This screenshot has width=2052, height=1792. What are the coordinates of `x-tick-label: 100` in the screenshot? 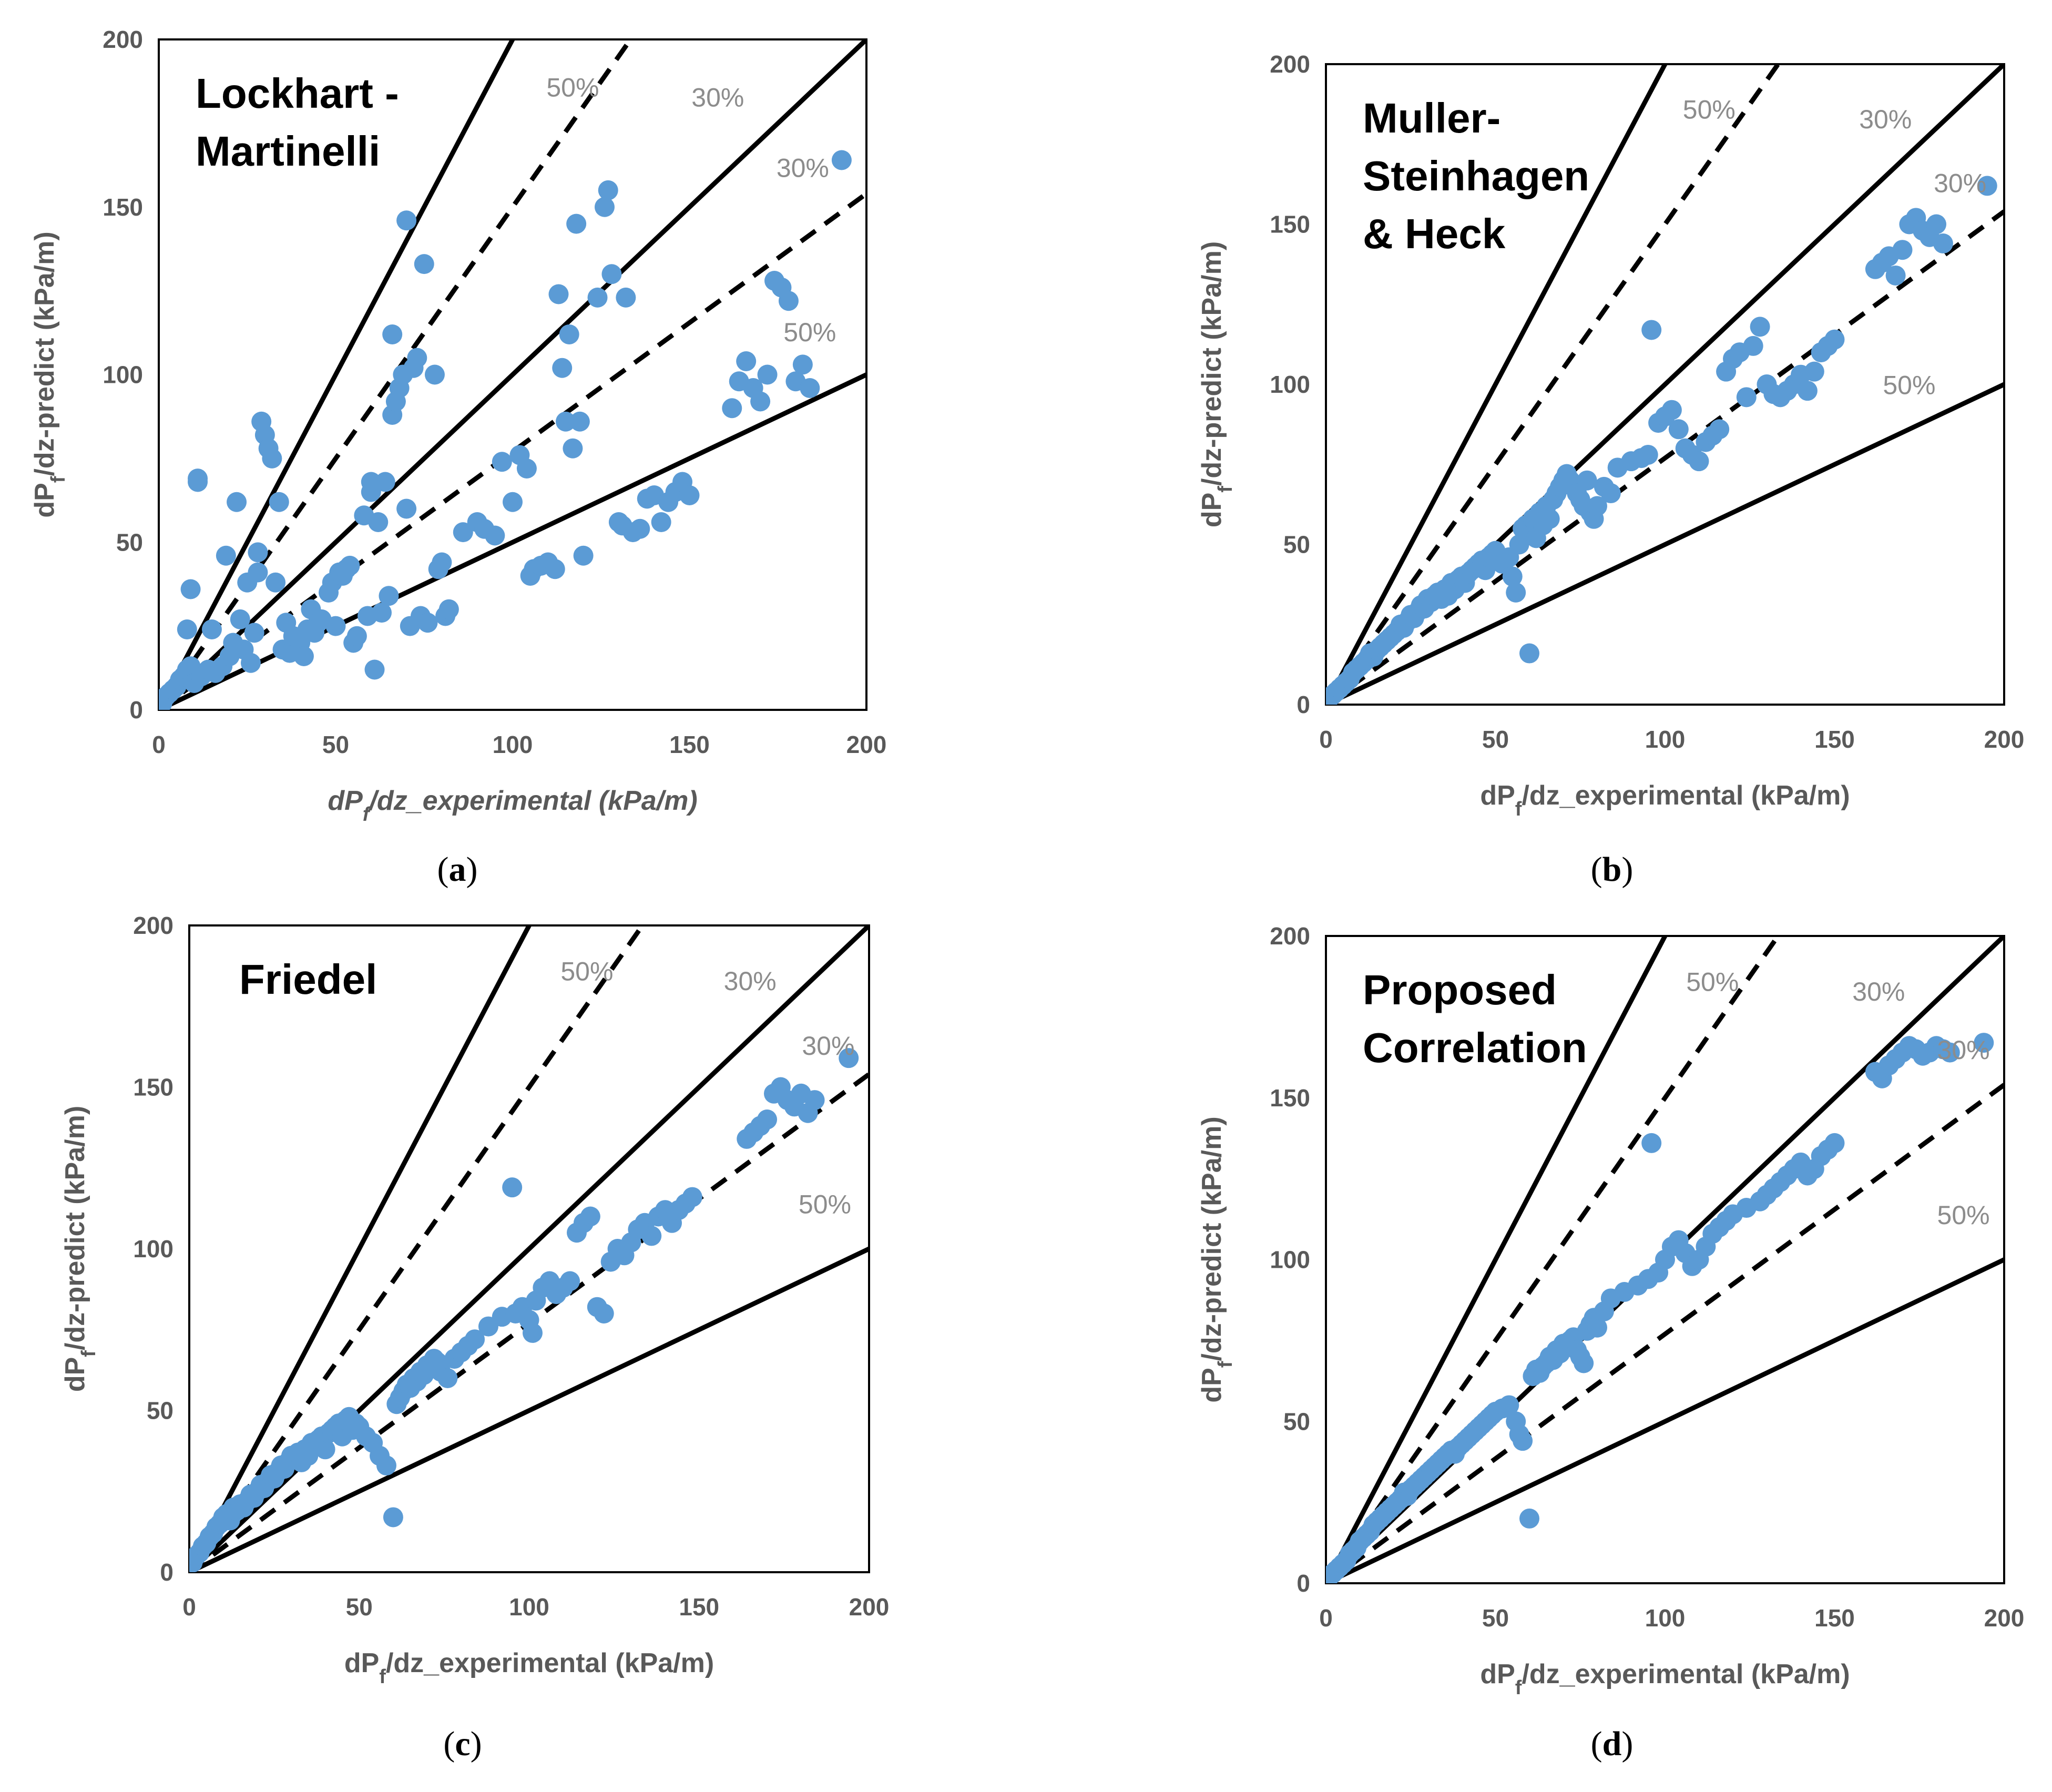 It's located at (513, 744).